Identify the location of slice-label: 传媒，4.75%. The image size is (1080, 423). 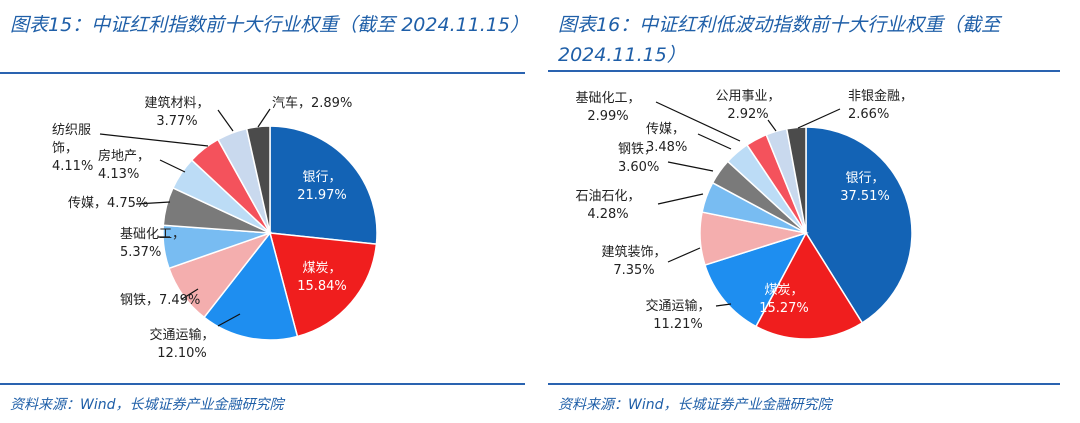
(108, 203).